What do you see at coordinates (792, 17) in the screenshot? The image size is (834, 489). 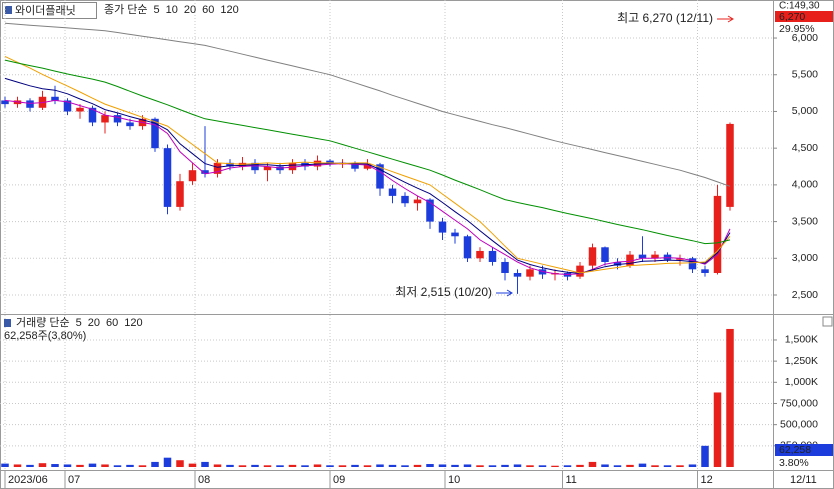 I see `price-badge-text: 6,270` at bounding box center [792, 17].